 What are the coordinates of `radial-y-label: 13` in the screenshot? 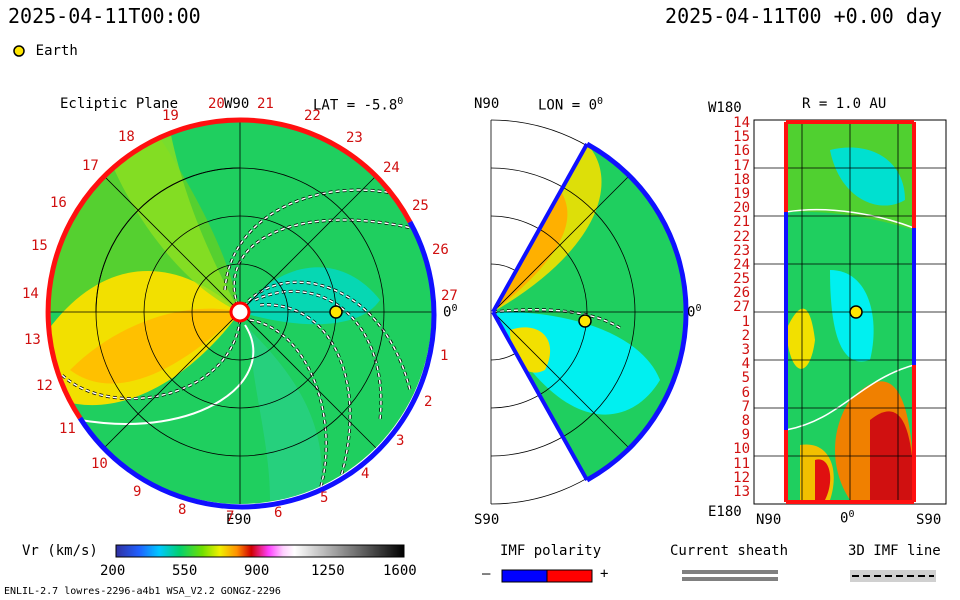 It's located at (741, 491).